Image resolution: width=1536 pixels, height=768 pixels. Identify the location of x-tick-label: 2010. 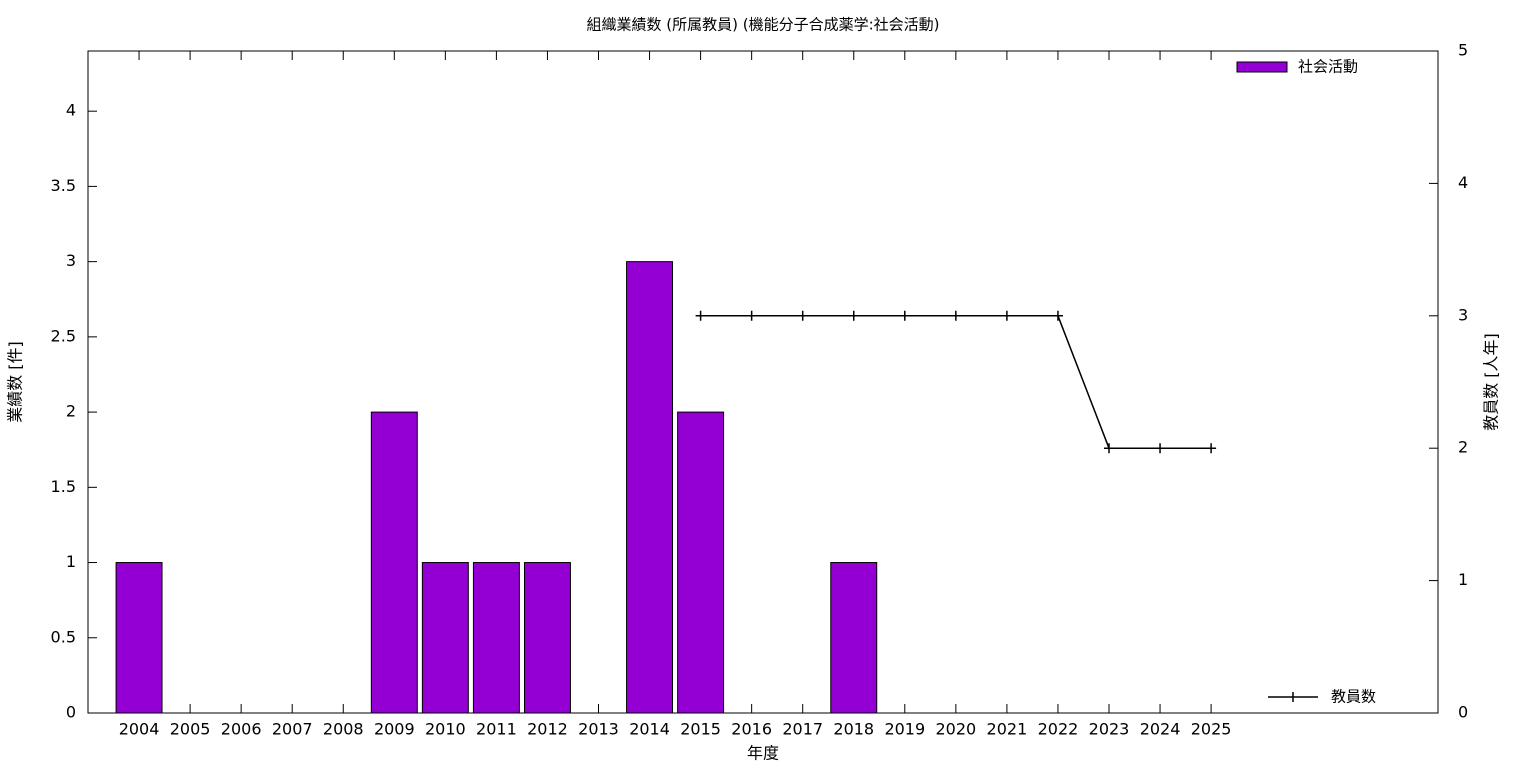
(445, 729).